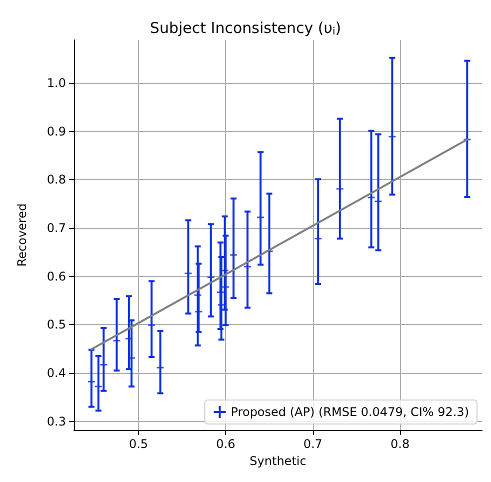 The image size is (491, 482). I want to click on y-tick-label: 1.0, so click(56, 83).